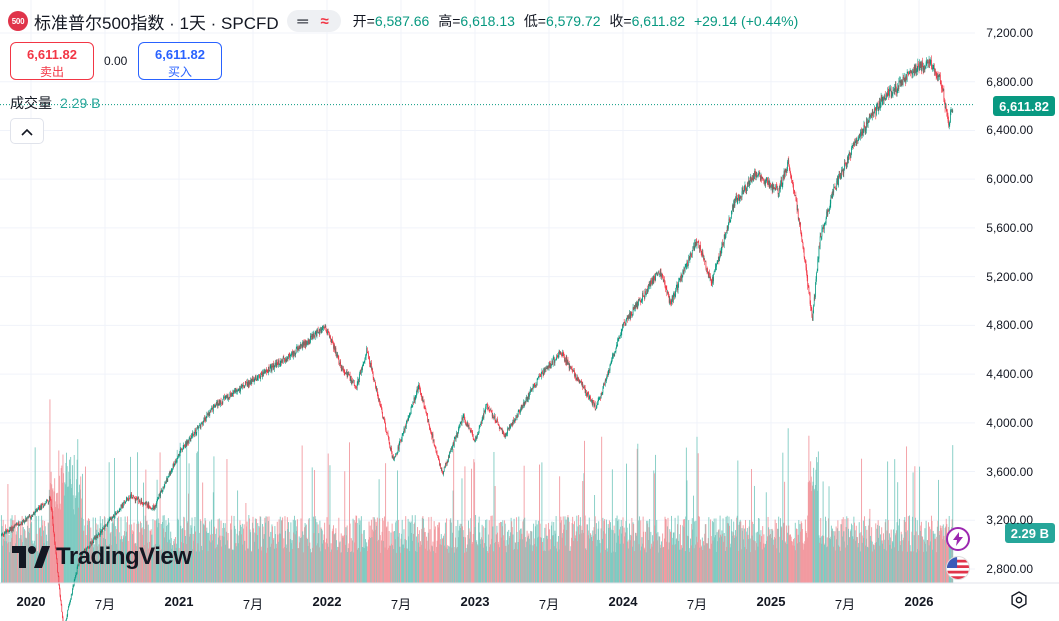 This screenshot has height=621, width=1059. I want to click on wave-icon: ≈, so click(324, 21).